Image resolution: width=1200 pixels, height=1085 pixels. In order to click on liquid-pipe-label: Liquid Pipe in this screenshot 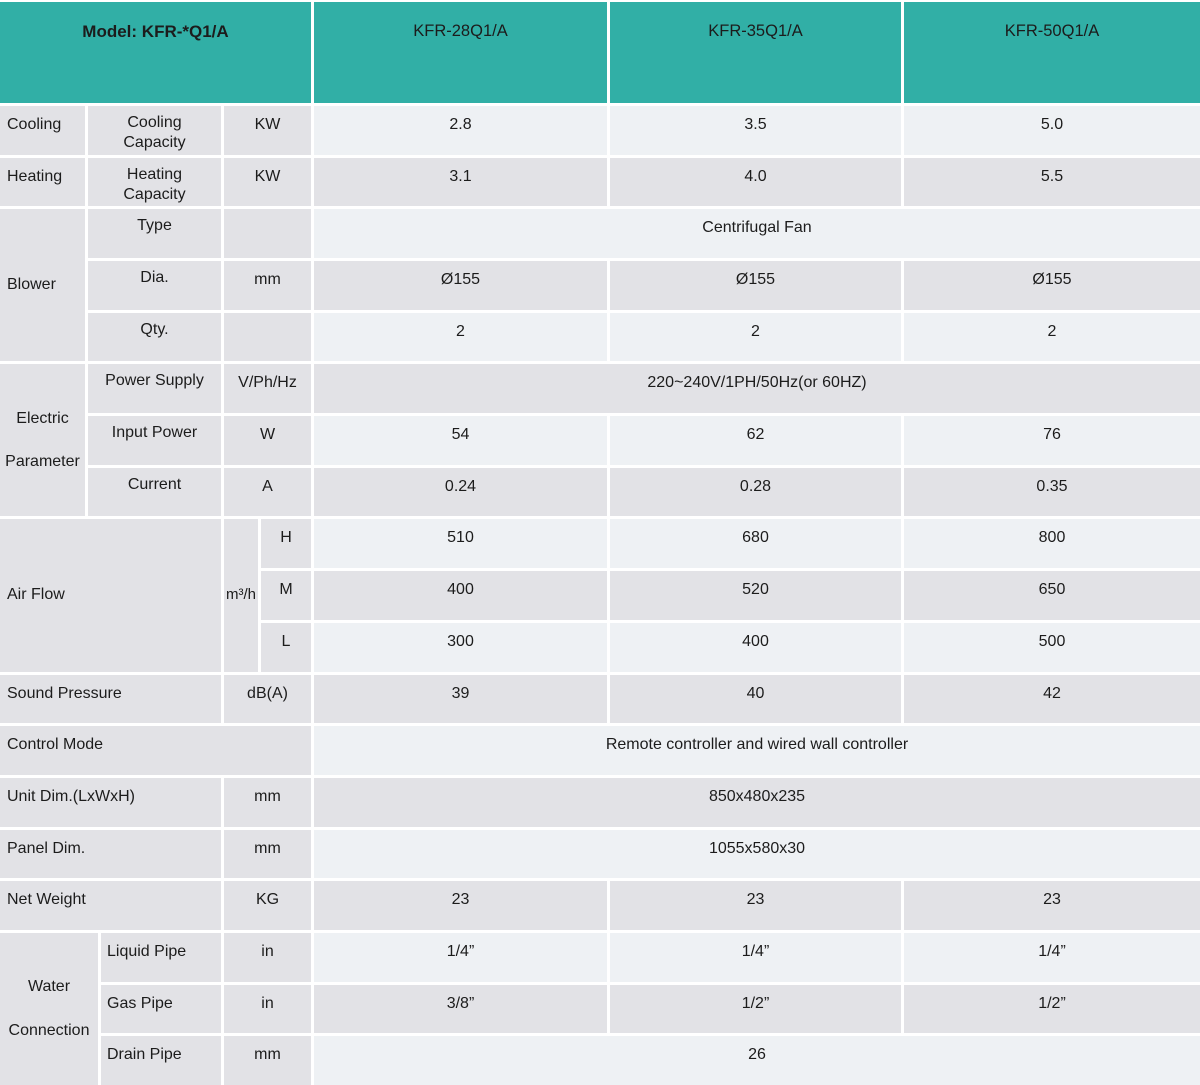, I will do `click(161, 957)`.